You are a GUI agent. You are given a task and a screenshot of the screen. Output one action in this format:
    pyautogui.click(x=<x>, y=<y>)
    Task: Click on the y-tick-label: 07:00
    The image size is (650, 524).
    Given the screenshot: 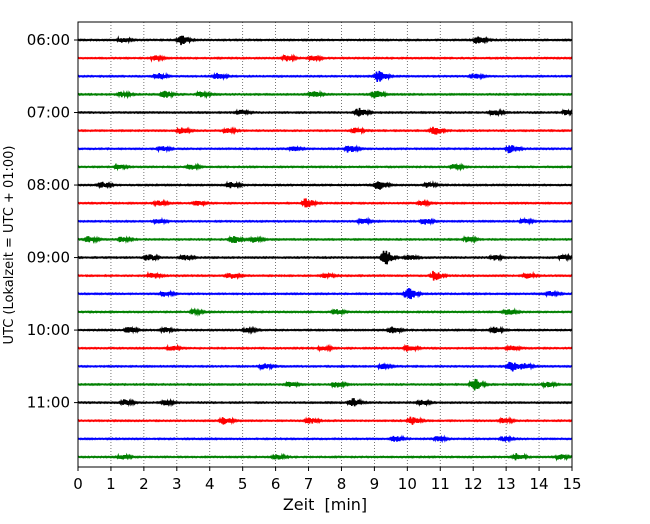 What is the action you would take?
    pyautogui.click(x=48, y=113)
    